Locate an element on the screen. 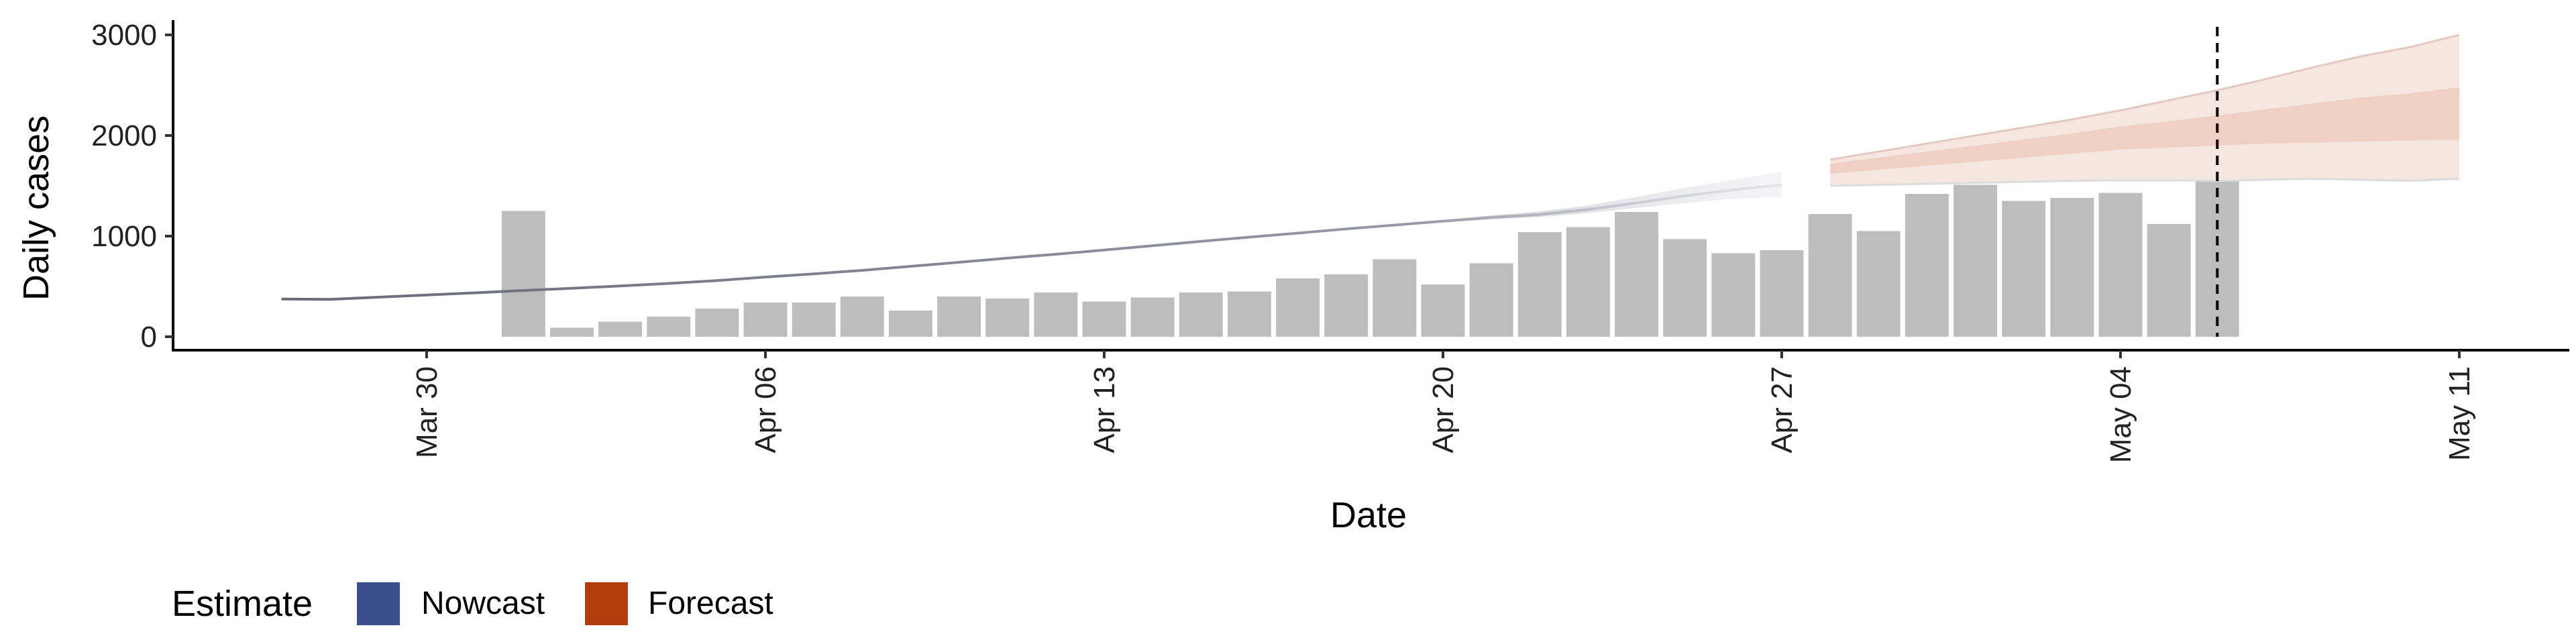  x-tick-label: May 04 is located at coordinates (2120, 414).